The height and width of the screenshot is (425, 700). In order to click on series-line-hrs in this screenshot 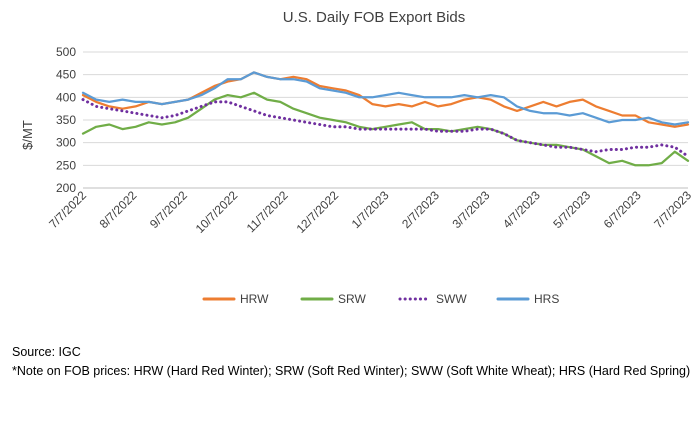, I will do `click(385, 98)`.